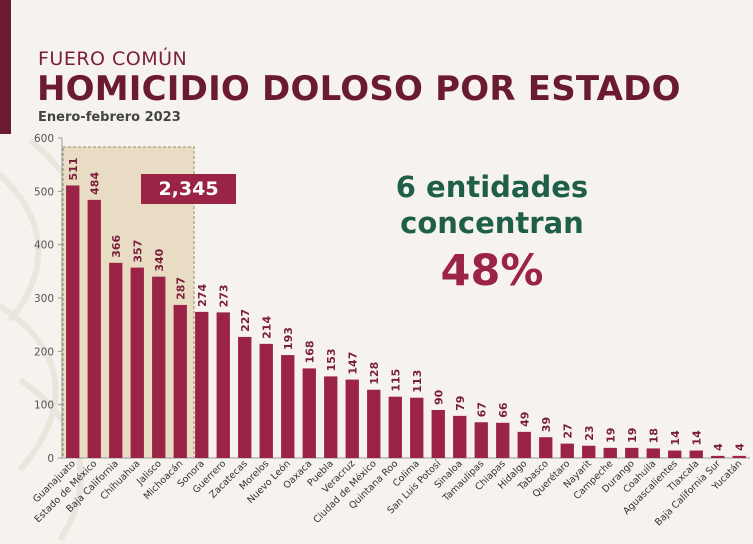  I want to click on summary-line-2: concentran, so click(492, 223).